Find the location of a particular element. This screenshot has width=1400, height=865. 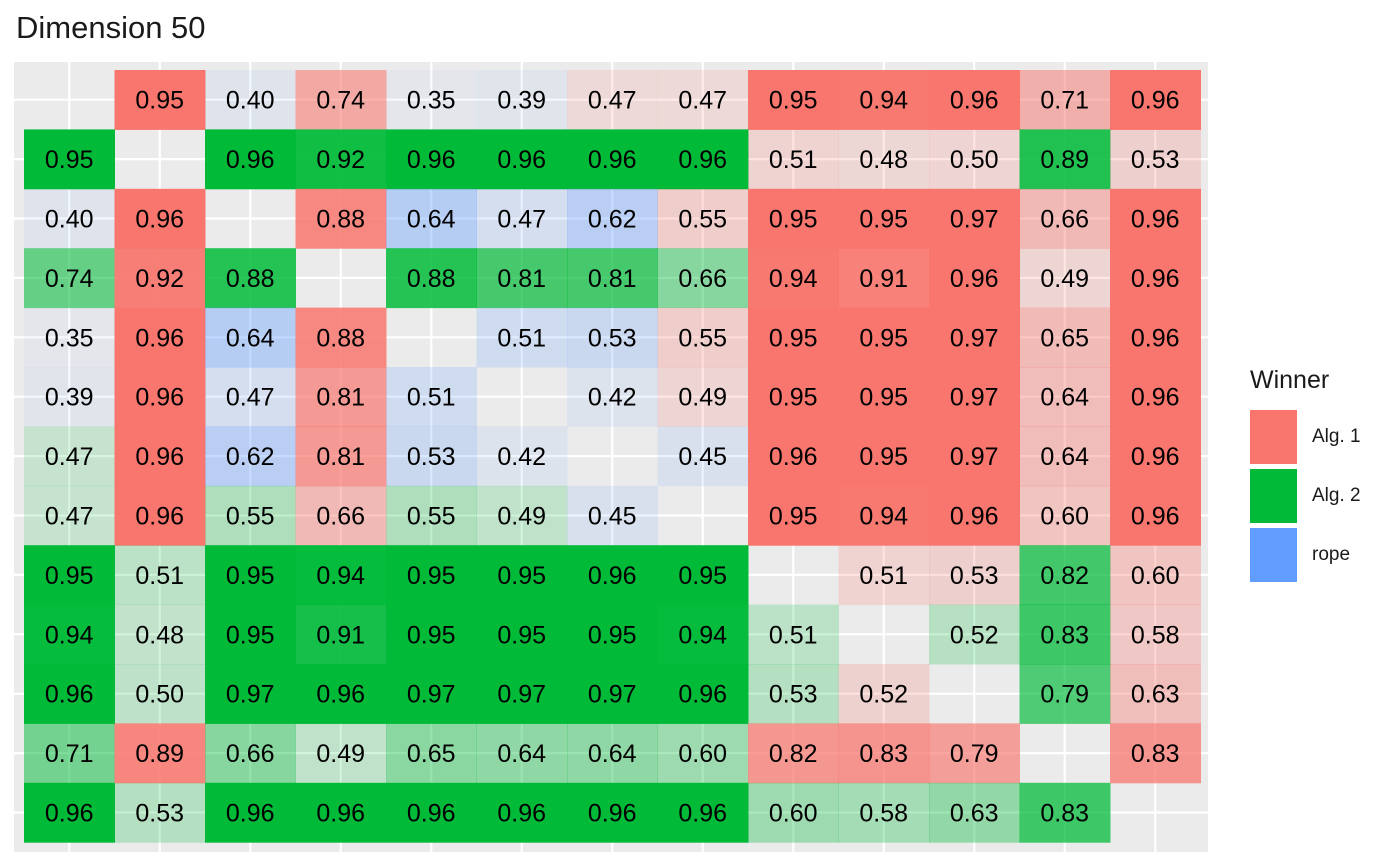

cell-value-label: 0.49 is located at coordinates (1064, 279).